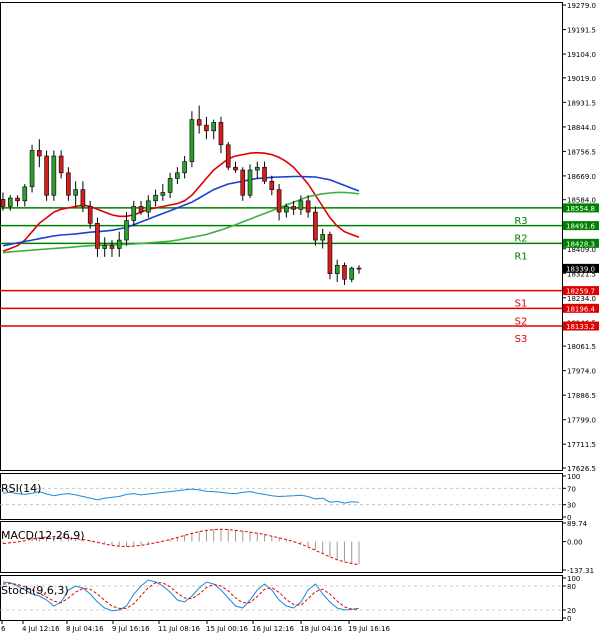 This screenshot has width=600, height=635. I want to click on level-value-label: 18196.4, so click(580, 309).